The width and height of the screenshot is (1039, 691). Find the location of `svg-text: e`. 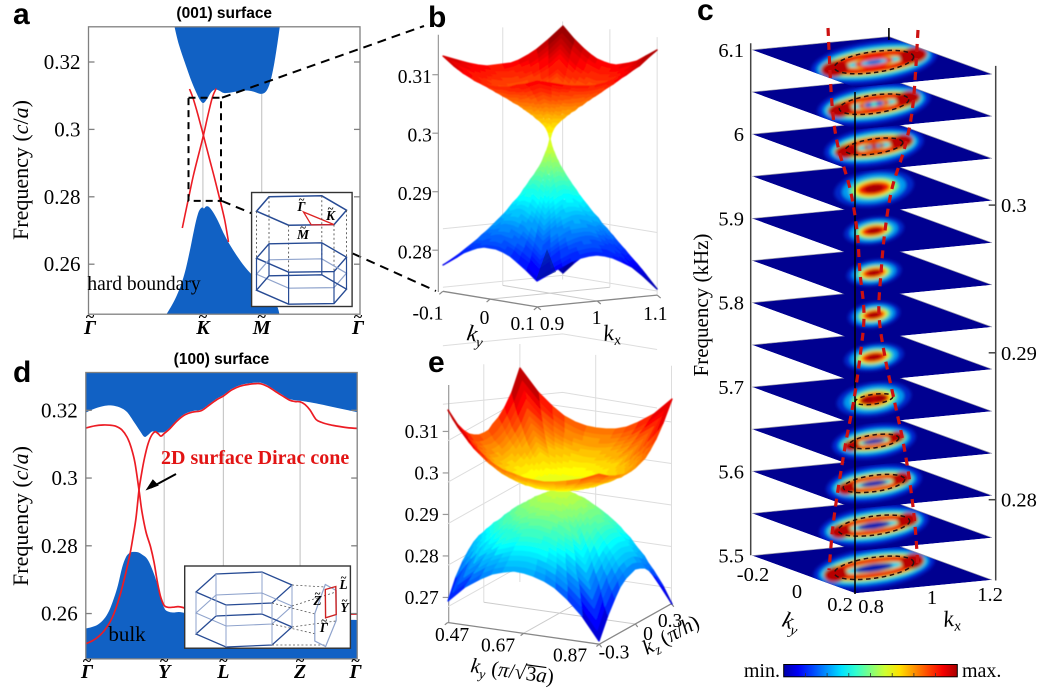

svg-text: e is located at coordinates (436, 362).